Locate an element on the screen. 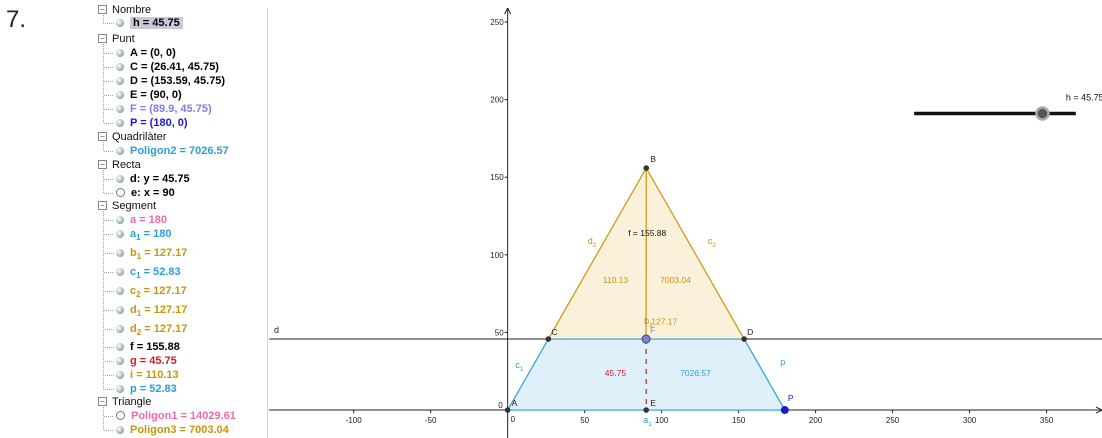  algebra-item-text: Poligon2 = 7026.57 is located at coordinates (179, 151).